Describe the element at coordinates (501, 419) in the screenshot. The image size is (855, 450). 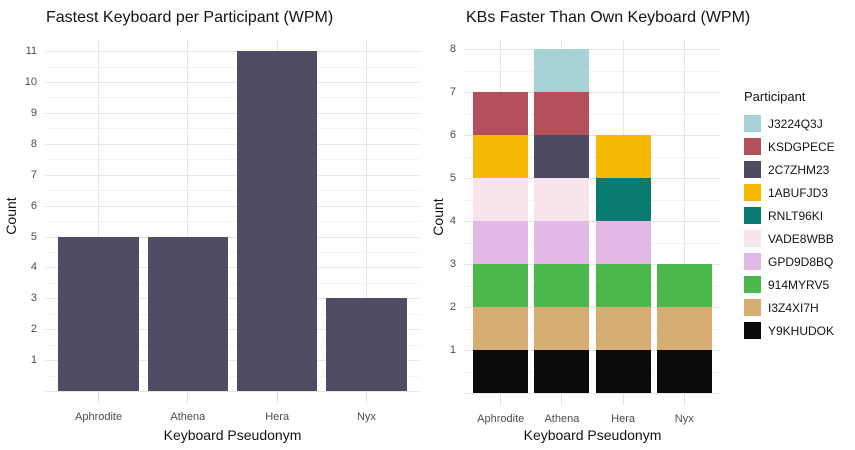
I see `x-tick-label: Aphrodite` at that location.